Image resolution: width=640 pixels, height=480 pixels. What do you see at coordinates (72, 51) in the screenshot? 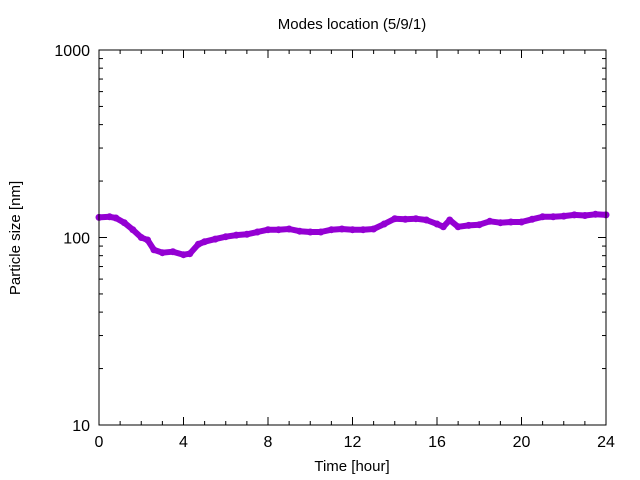
I see `y-tick-label: 1000` at bounding box center [72, 51].